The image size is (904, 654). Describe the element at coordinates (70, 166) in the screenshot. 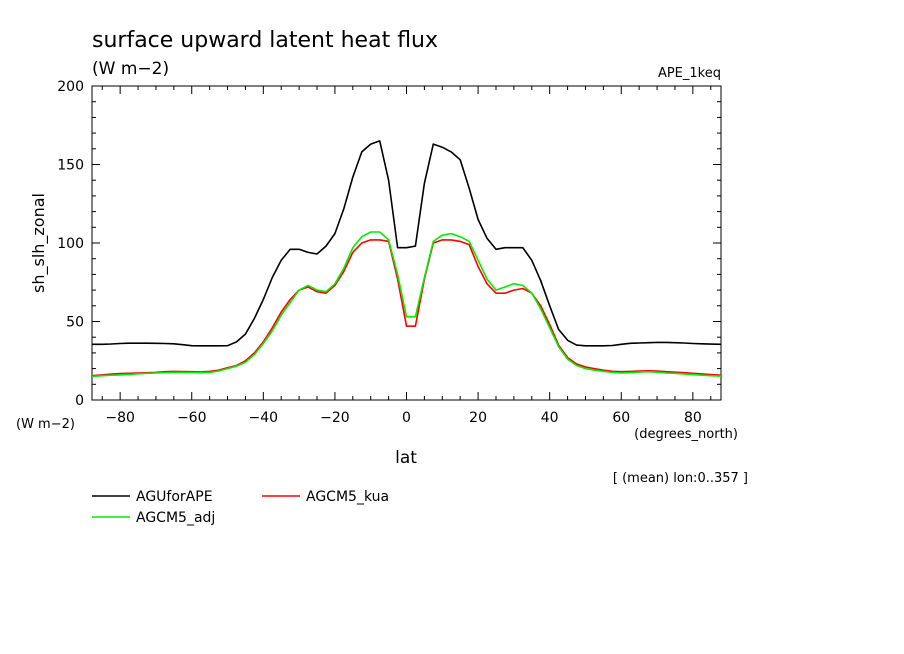

I see `y-tick-label: 150` at that location.